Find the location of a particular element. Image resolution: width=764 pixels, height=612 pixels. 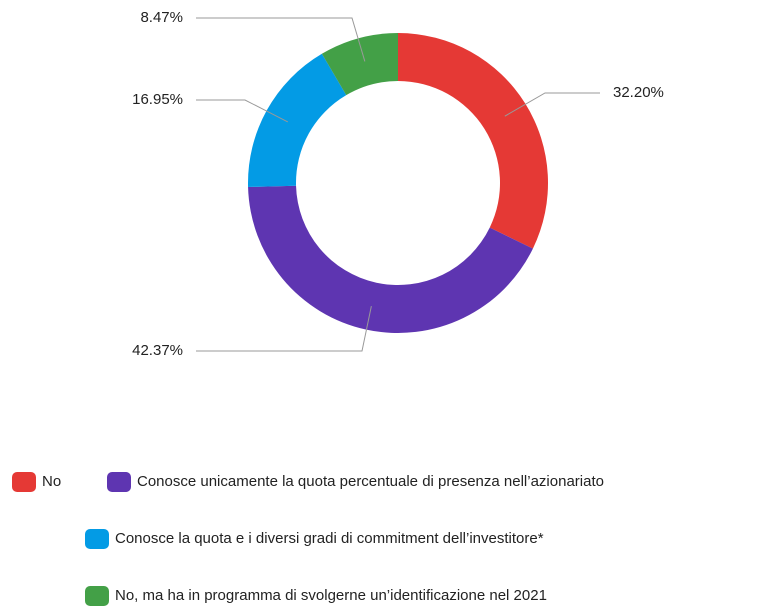

legend-label: No is located at coordinates (51, 481).